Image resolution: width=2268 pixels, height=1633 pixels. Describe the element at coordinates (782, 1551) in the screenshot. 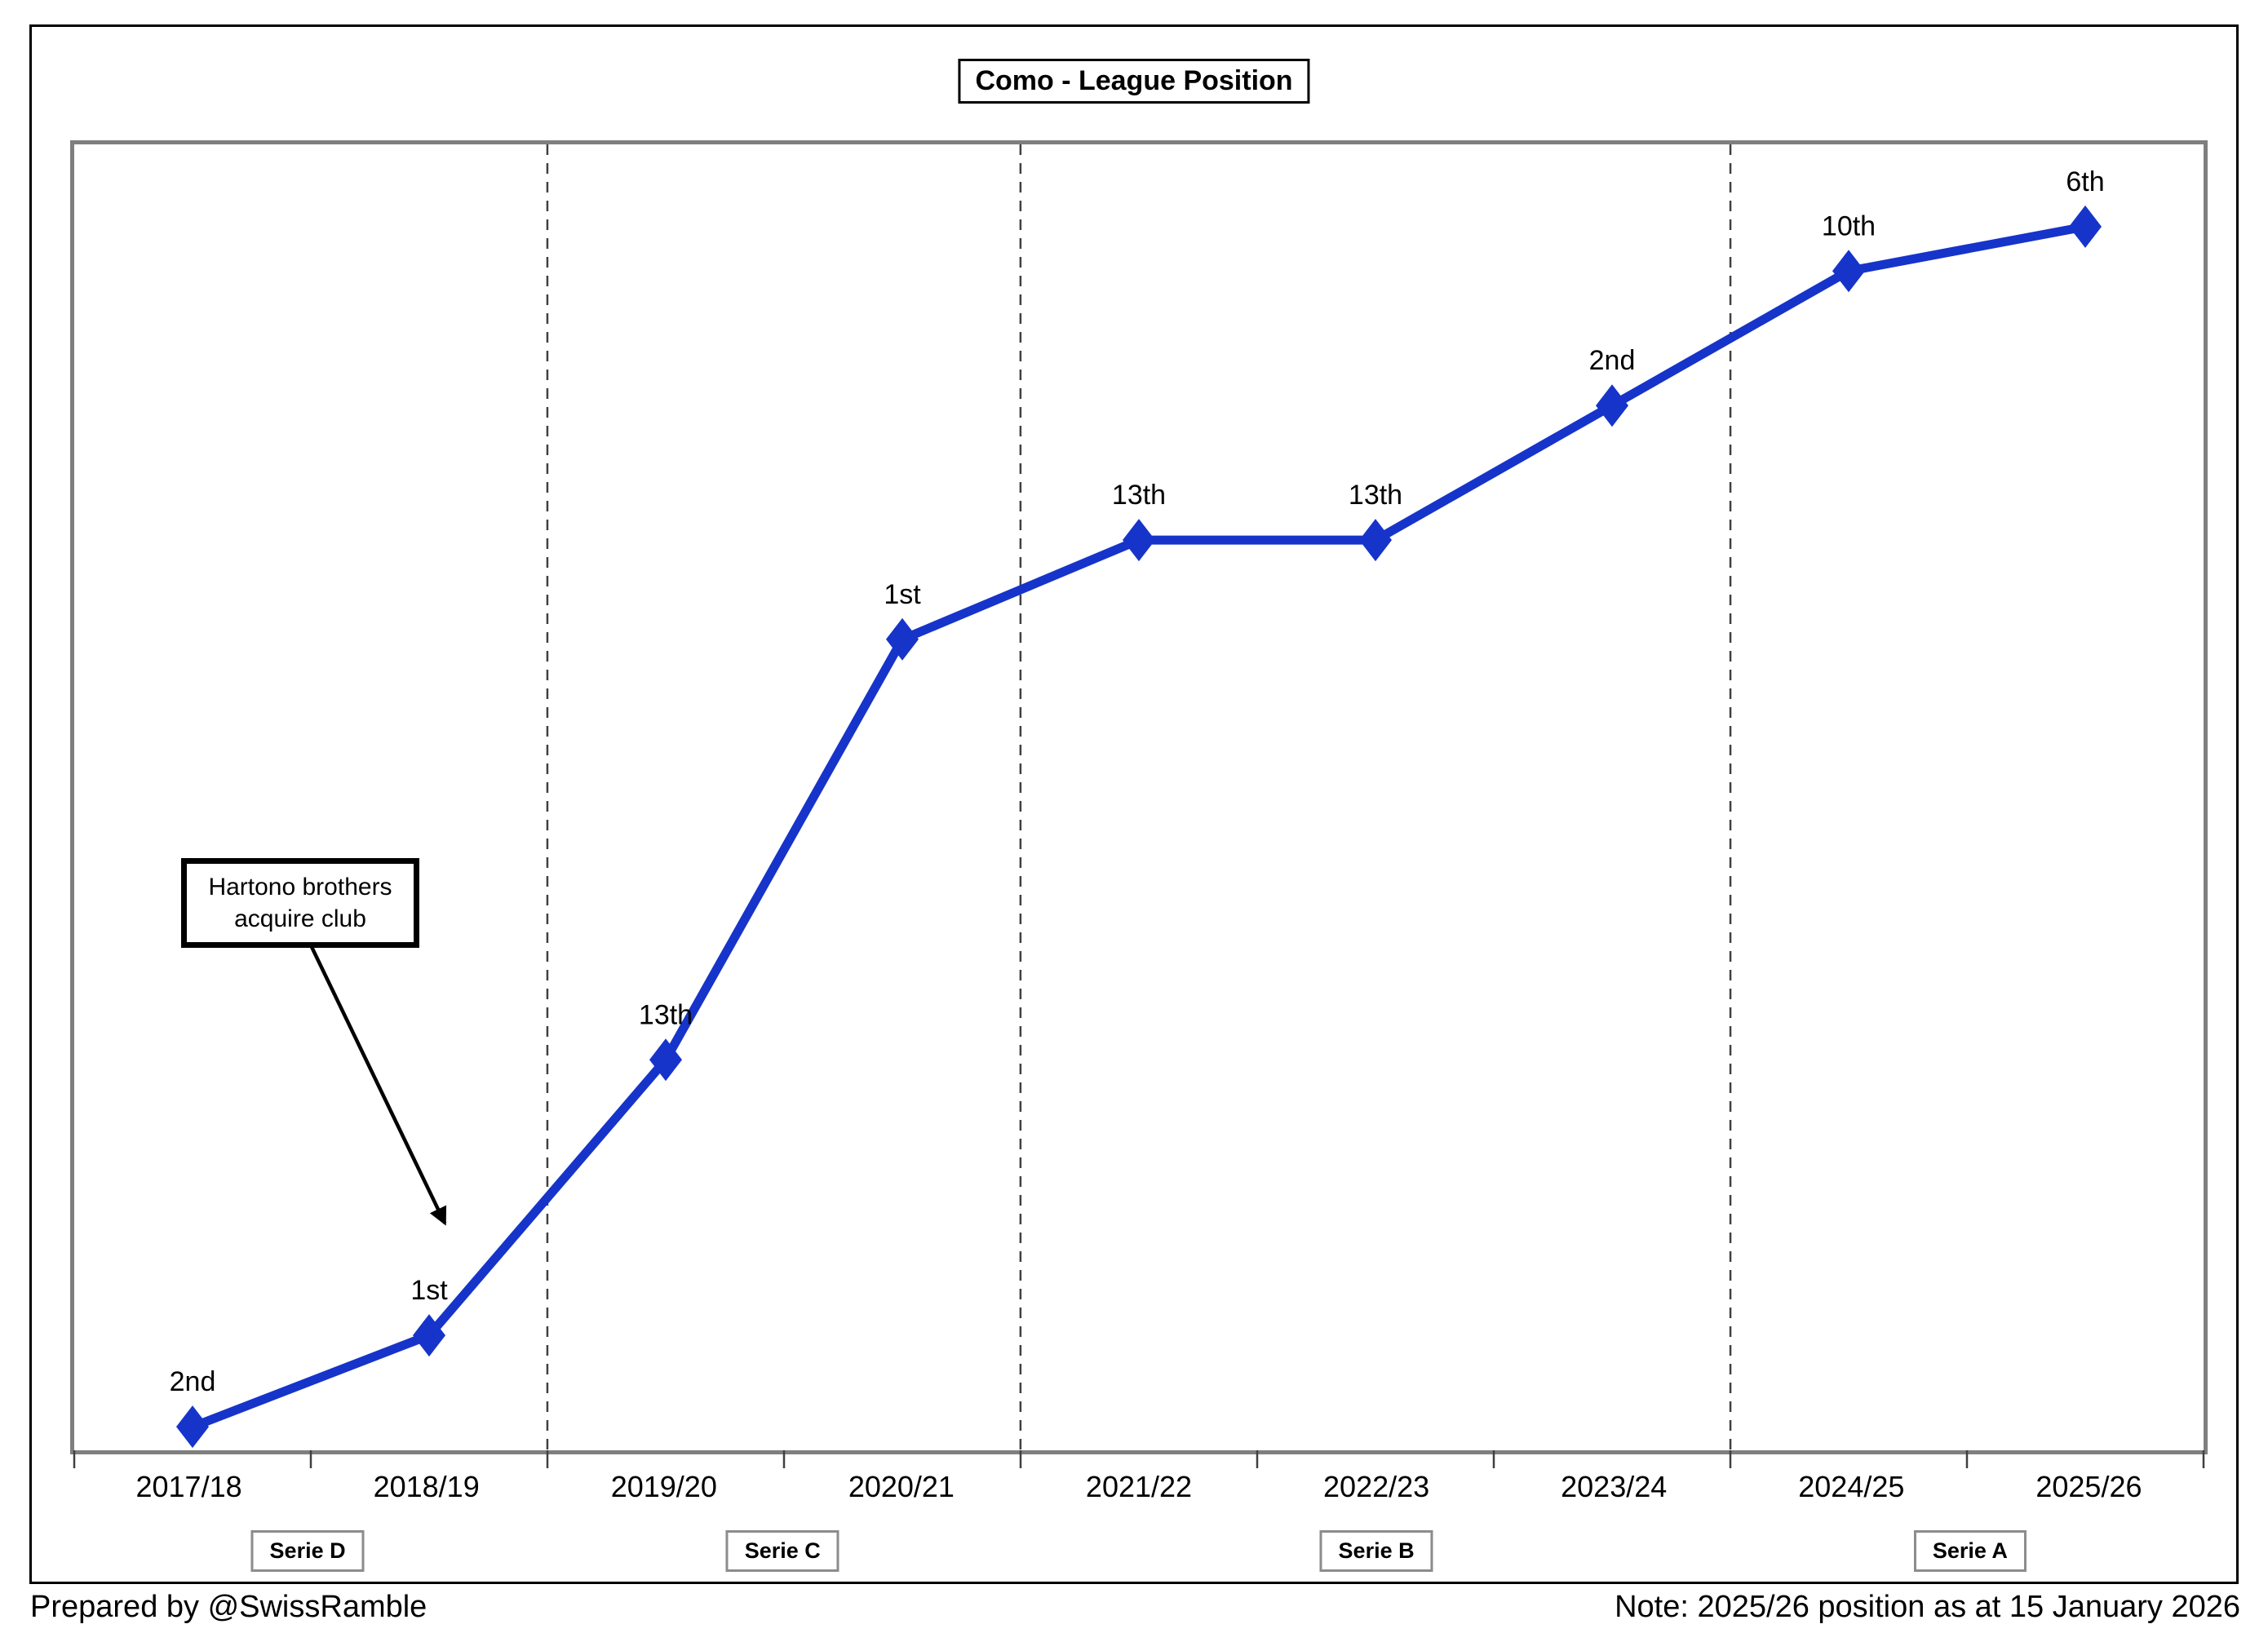

I see `tier-label-box: Serie C` at that location.